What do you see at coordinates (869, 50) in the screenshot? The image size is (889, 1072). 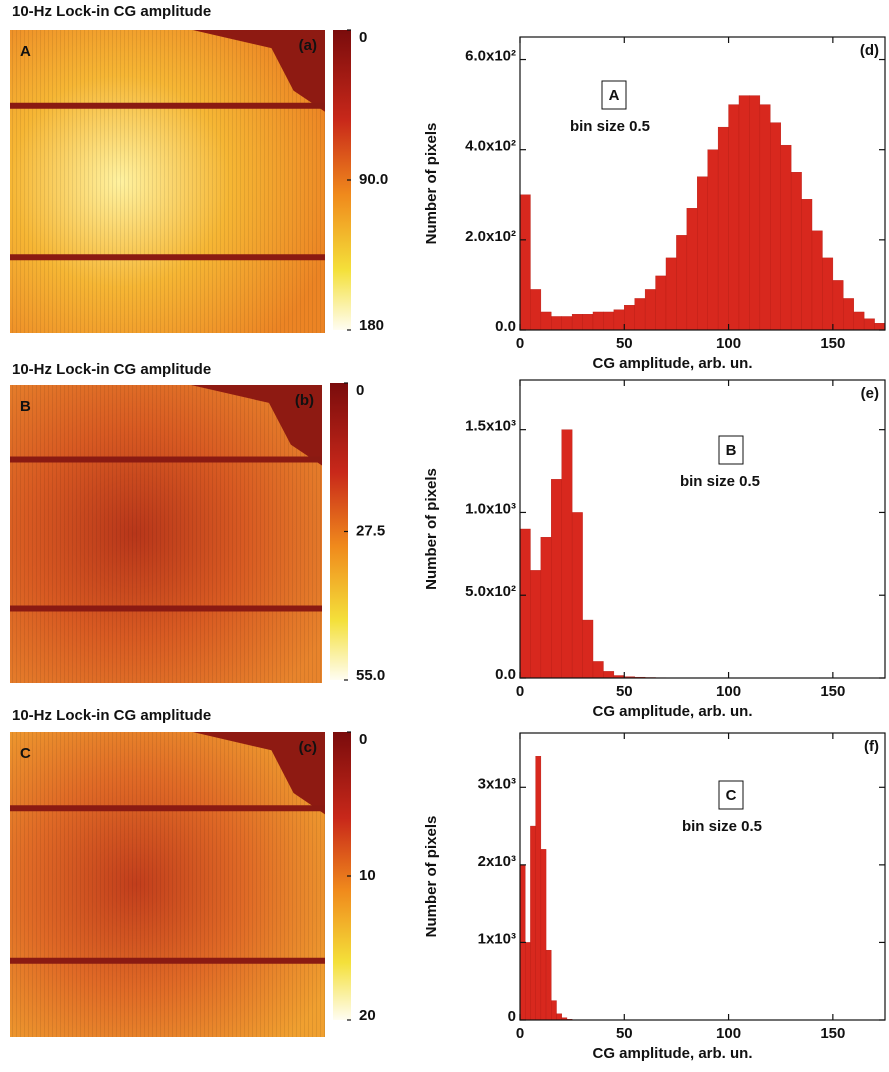 I see `panel-label: (d)` at bounding box center [869, 50].